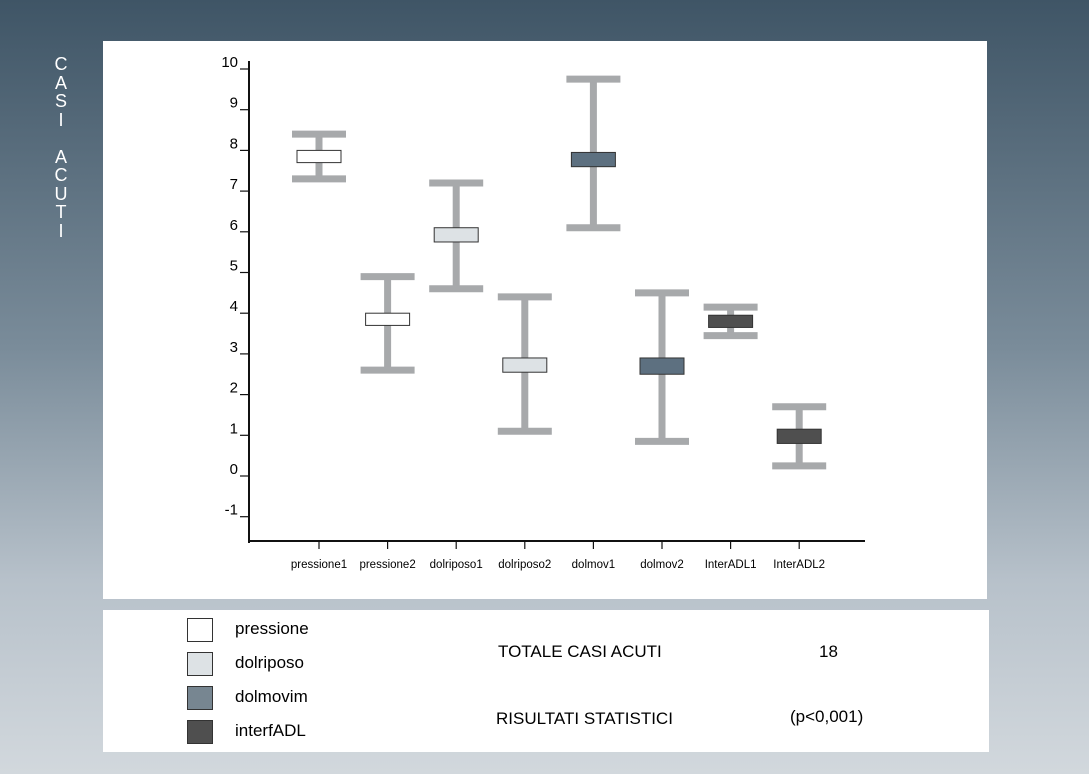  I want to click on y-tick-label: -1, so click(231, 510).